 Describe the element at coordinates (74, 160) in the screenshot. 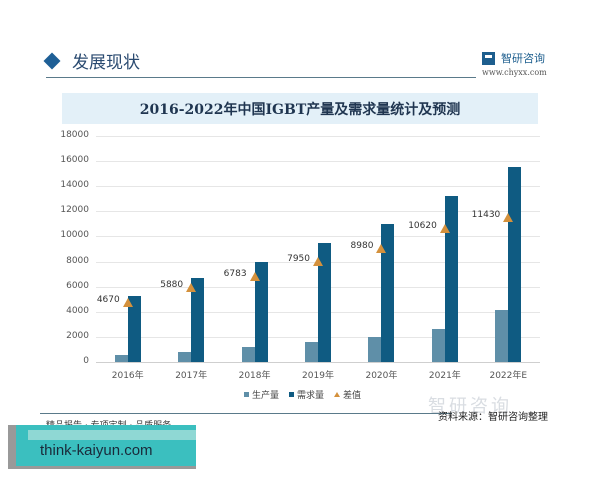

I see `y-tick-label: 16000` at that location.